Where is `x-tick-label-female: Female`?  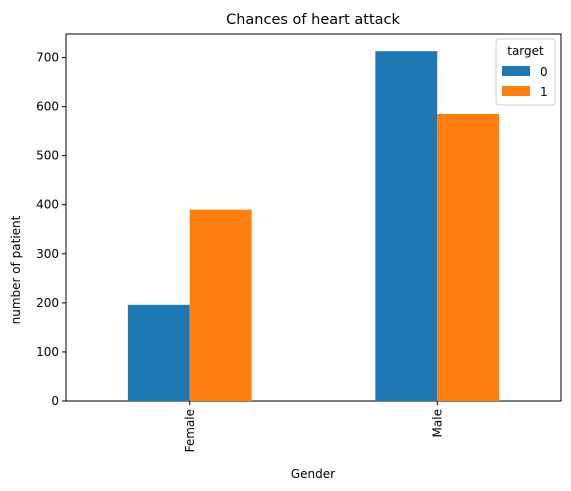 x-tick-label-female: Female is located at coordinates (190, 430).